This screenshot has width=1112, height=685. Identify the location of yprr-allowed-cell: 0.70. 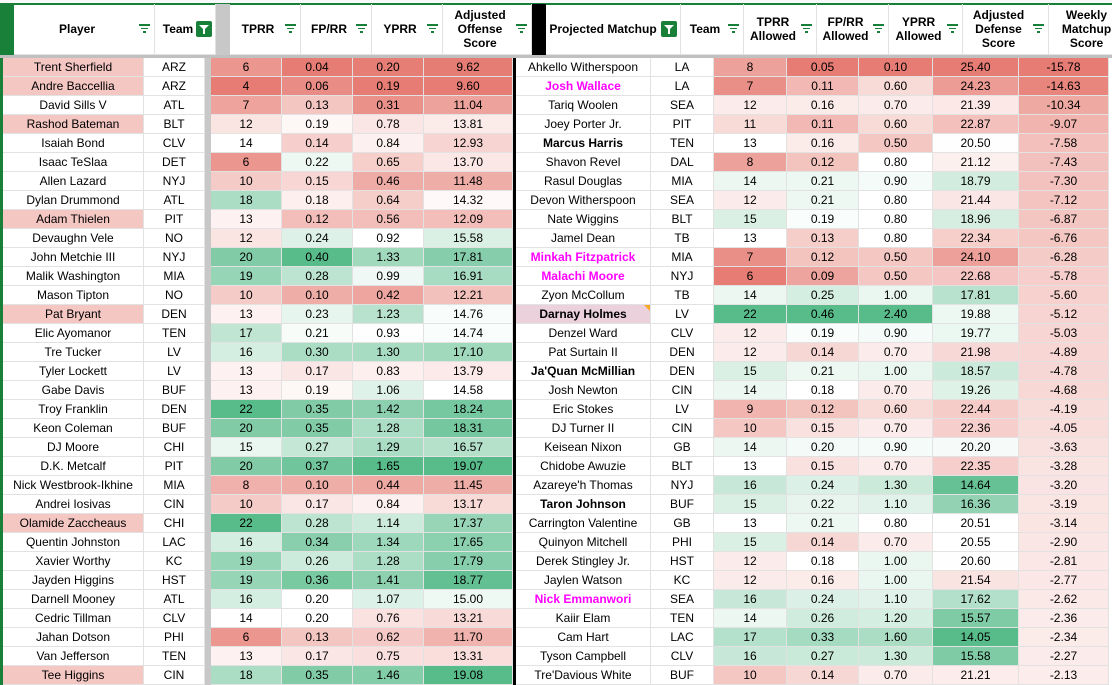
(896, 542).